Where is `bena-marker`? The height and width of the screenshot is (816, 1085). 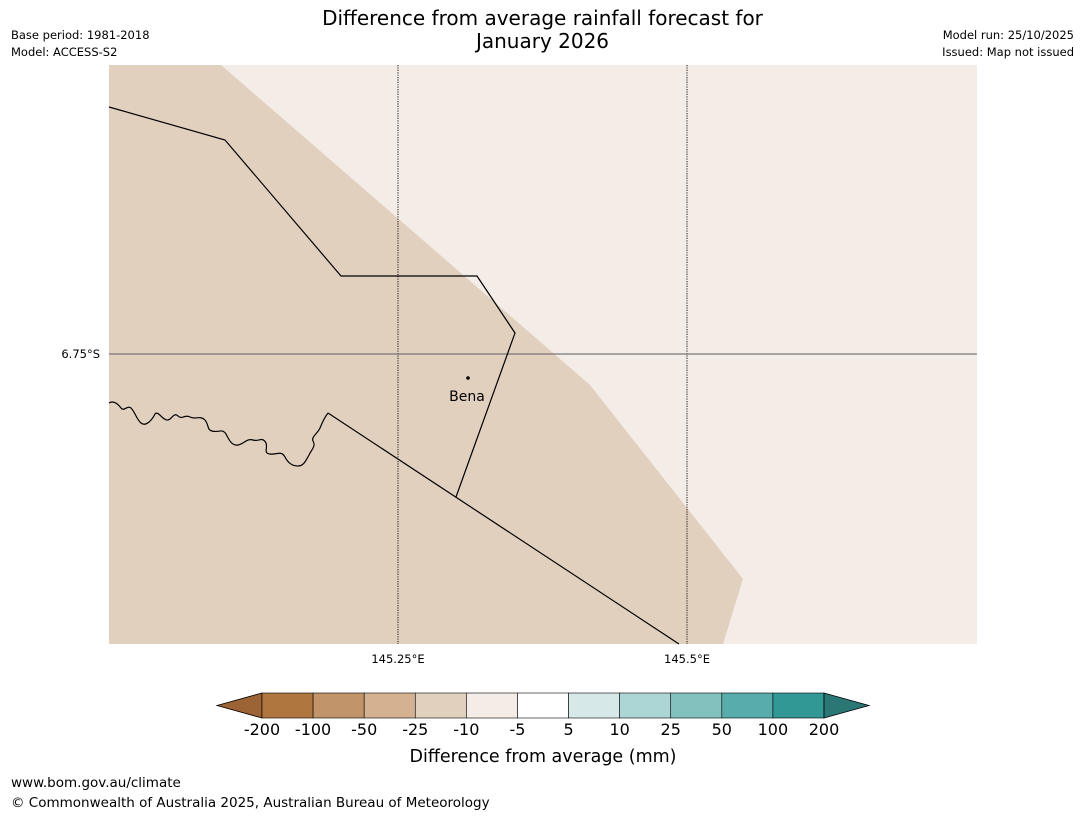 bena-marker is located at coordinates (468, 378).